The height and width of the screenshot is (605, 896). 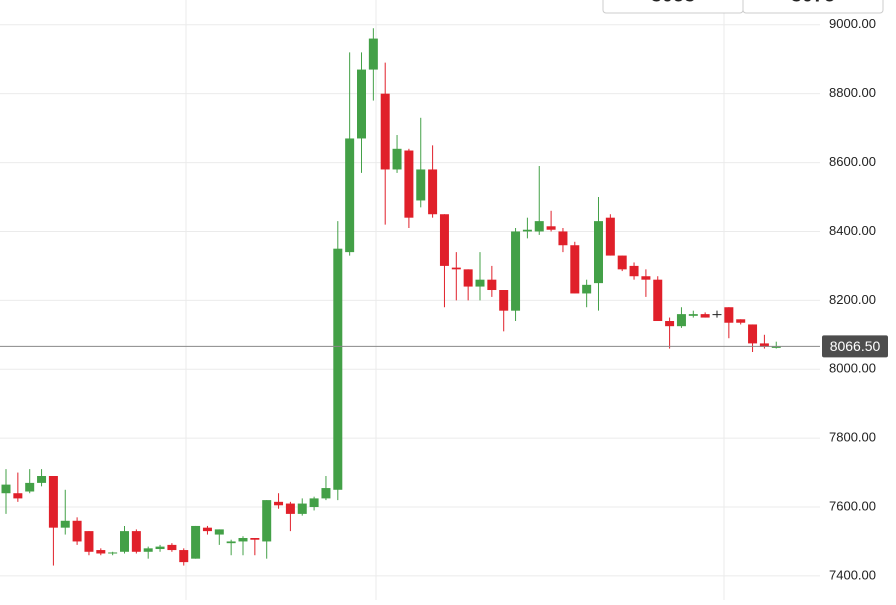 I want to click on header-value: 8075, so click(x=813, y=3).